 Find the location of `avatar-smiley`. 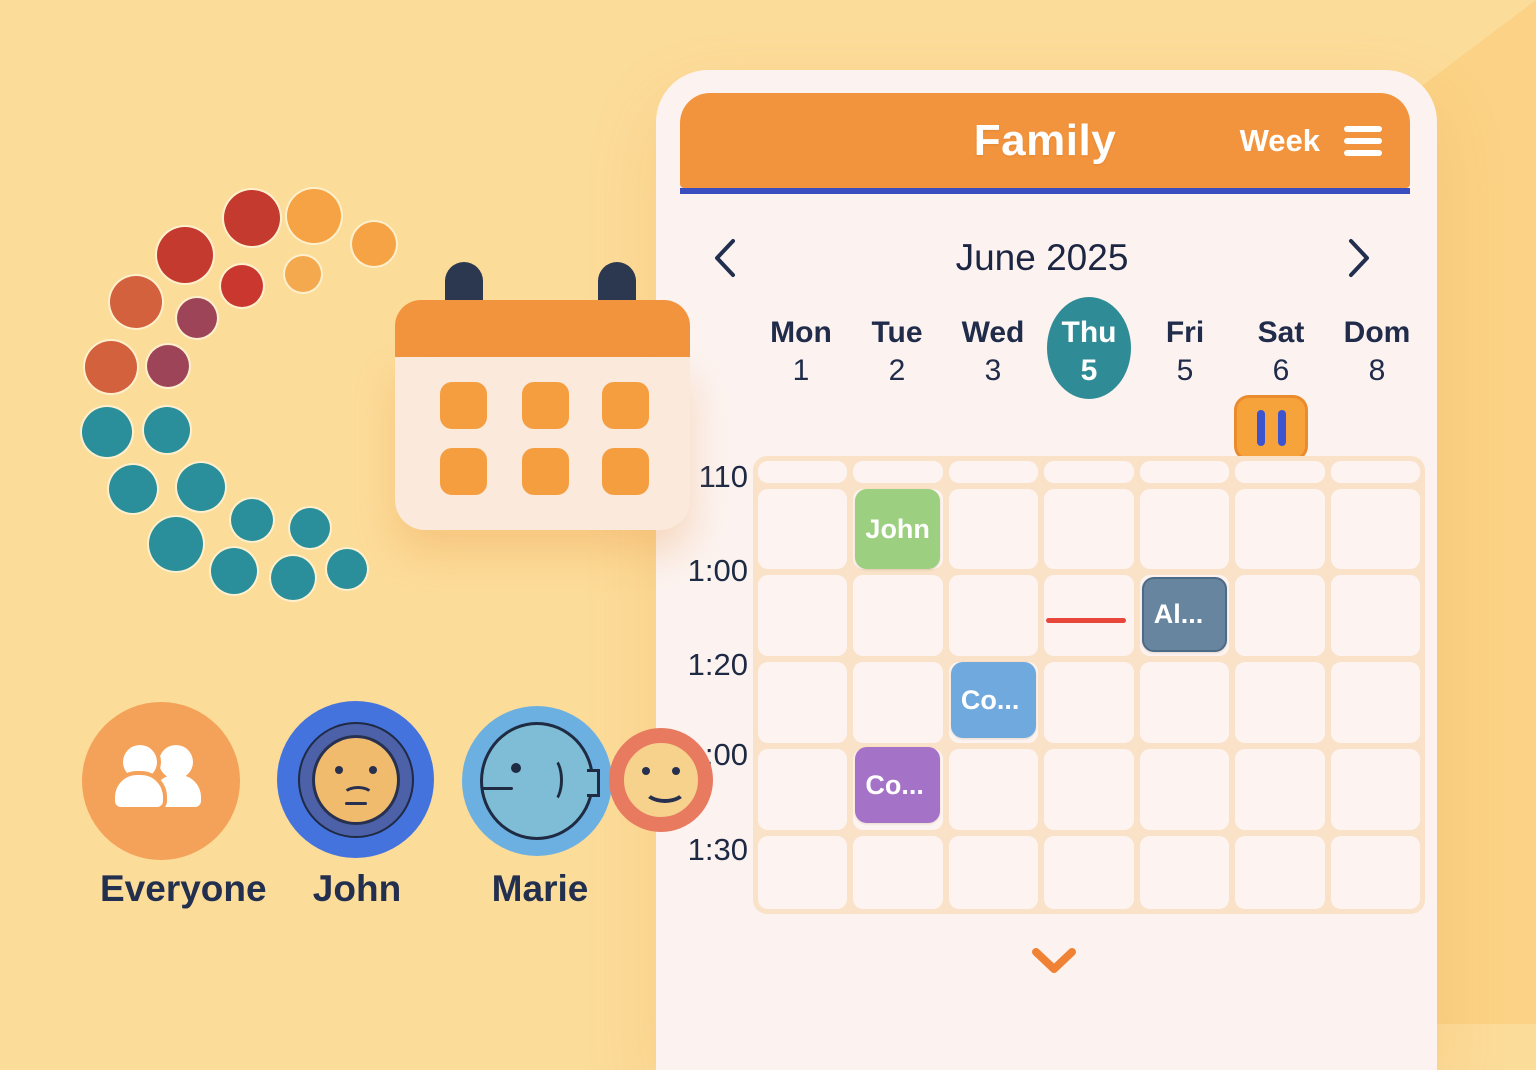

avatar-smiley is located at coordinates (661, 780).